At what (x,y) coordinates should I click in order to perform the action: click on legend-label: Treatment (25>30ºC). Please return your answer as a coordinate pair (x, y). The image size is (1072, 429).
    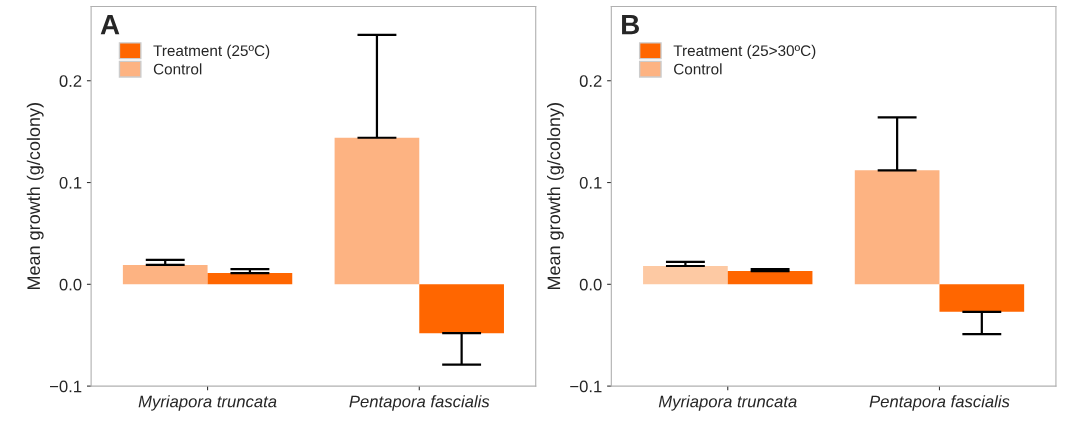
    Looking at the image, I should click on (744, 52).